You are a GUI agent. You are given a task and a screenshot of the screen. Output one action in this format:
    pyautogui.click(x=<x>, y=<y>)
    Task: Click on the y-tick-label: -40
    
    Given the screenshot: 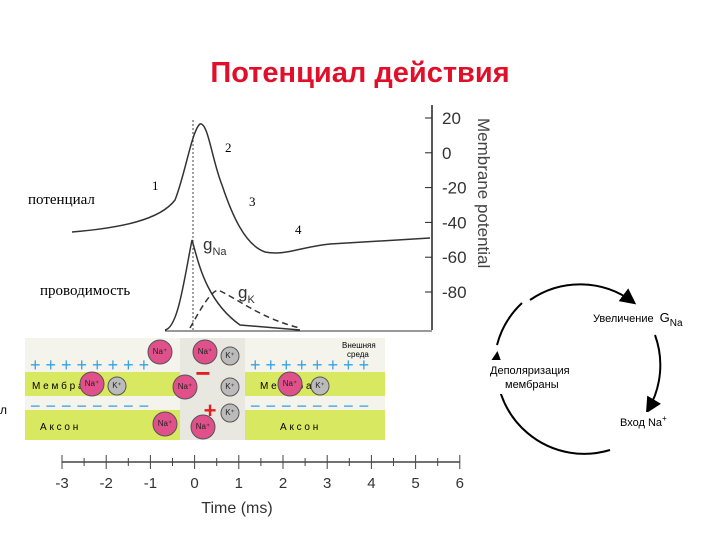 What is the action you would take?
    pyautogui.click(x=454, y=222)
    